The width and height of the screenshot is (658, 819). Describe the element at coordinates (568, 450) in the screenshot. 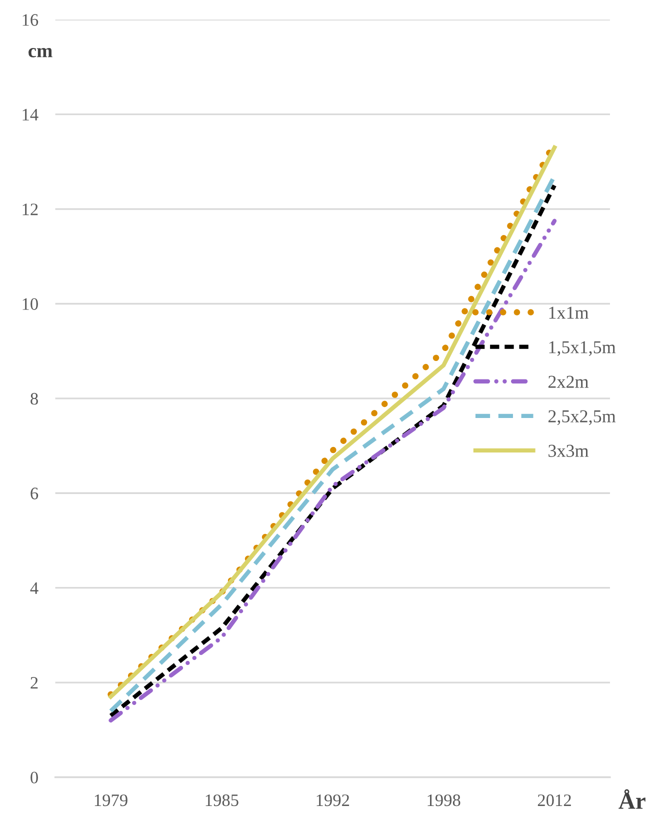

I see `legend-label: 3x3m` at that location.